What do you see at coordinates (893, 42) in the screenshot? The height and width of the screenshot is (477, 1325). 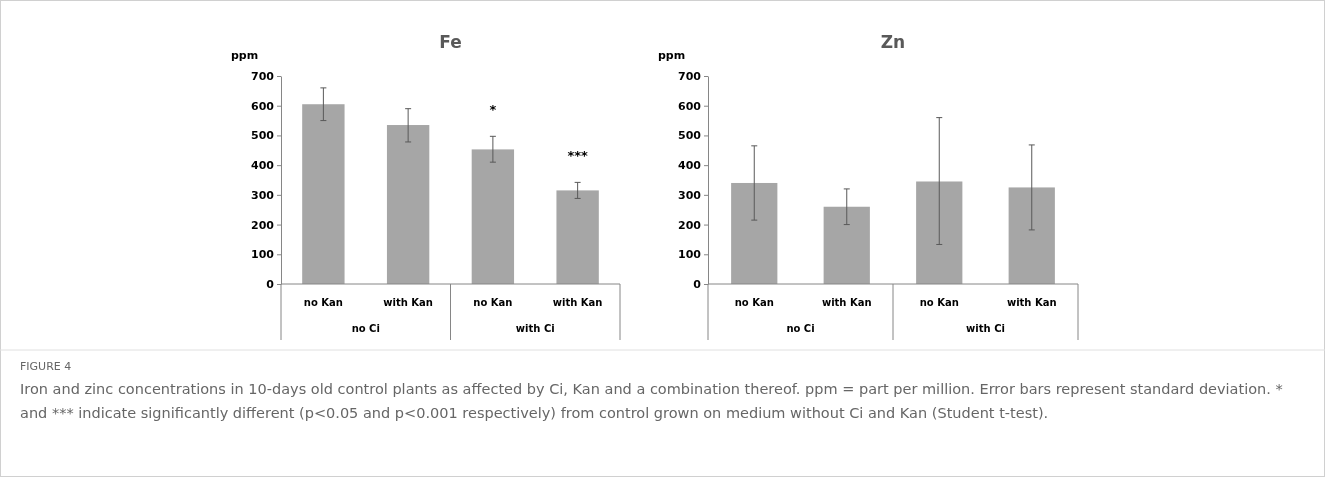 I see `chart-title: Zn` at bounding box center [893, 42].